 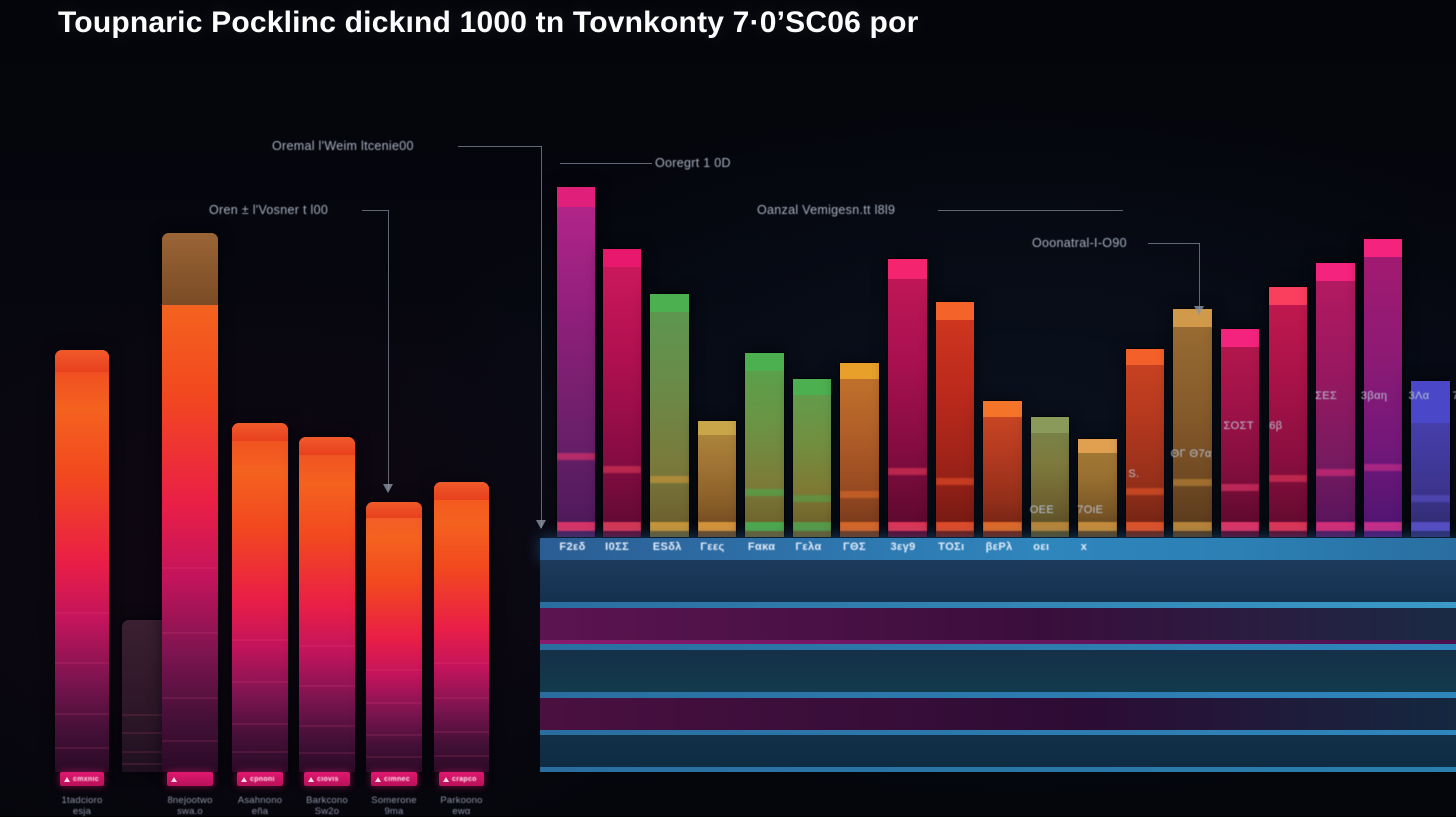 What do you see at coordinates (1079, 243) in the screenshot?
I see `annotation-label: Ooonatral-I-O90` at bounding box center [1079, 243].